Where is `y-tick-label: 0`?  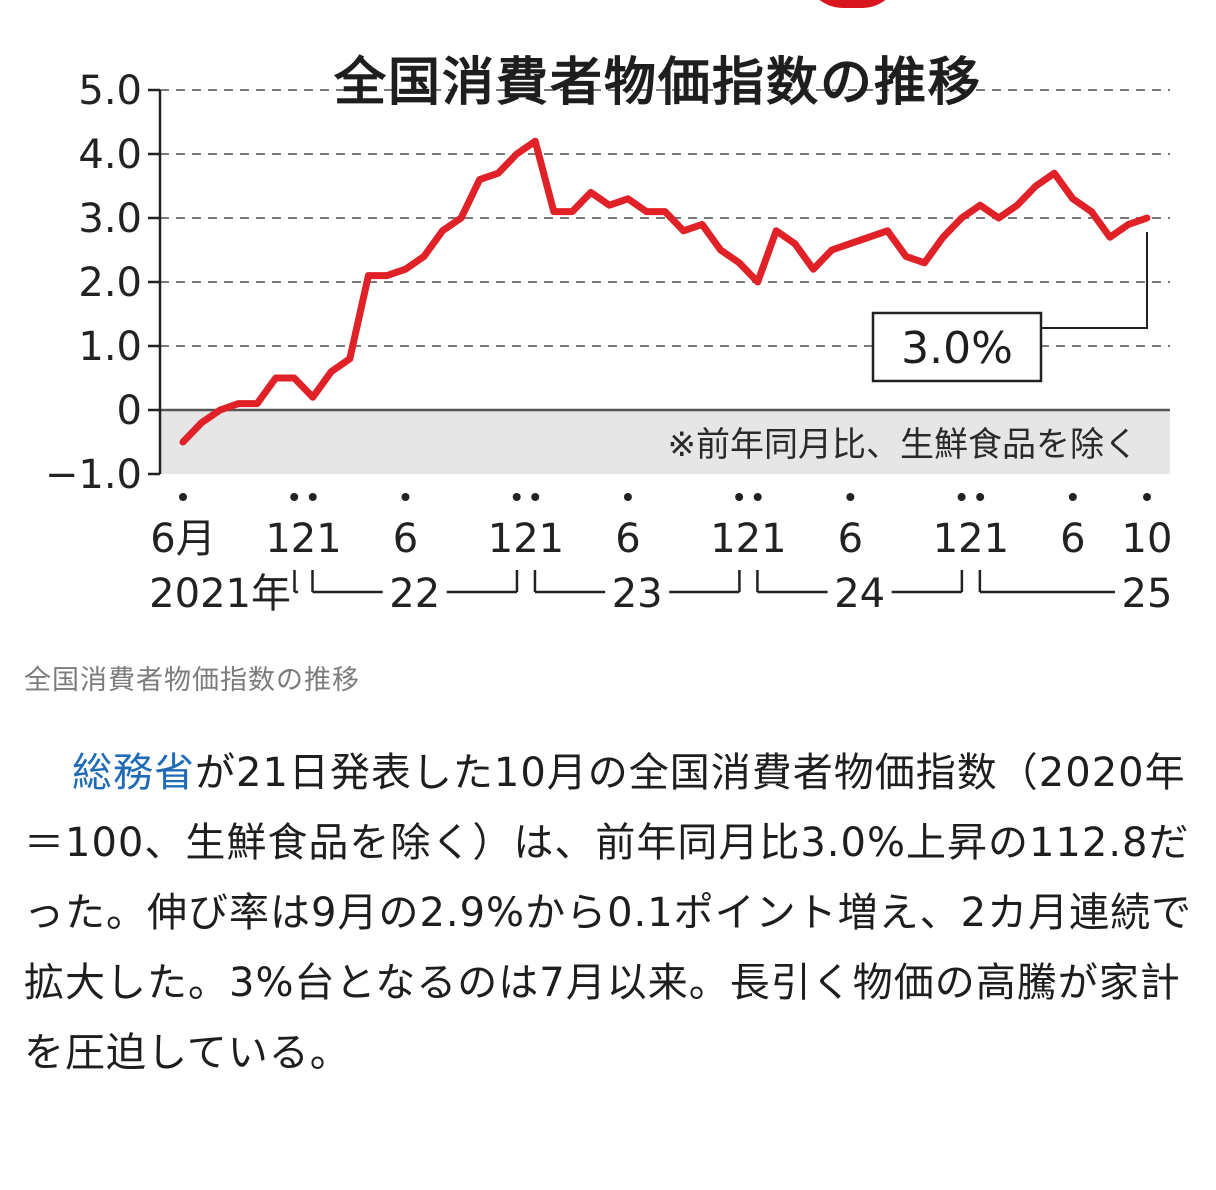 y-tick-label: 0 is located at coordinates (129, 411).